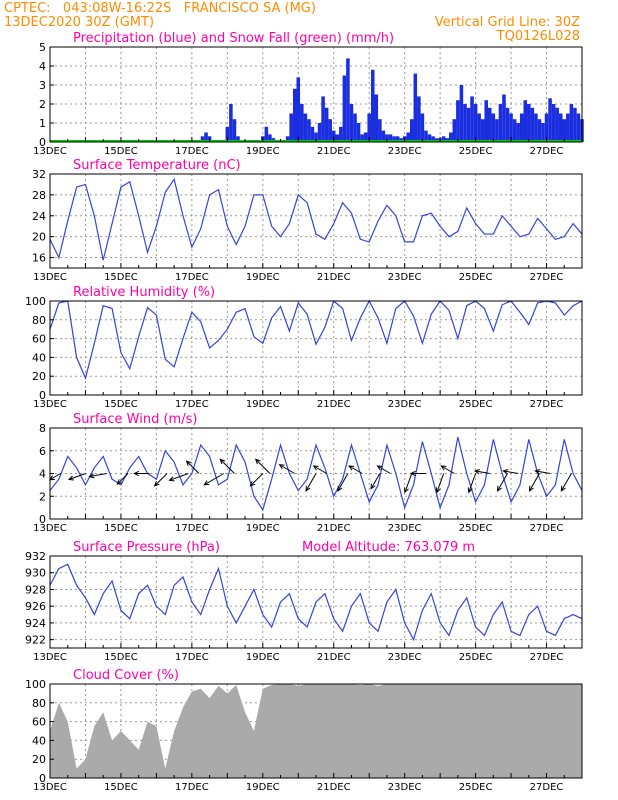 Image resolution: width=618 pixels, height=800 pixels. Describe the element at coordinates (35, 556) in the screenshot. I see `y-tick-label: 932` at that location.